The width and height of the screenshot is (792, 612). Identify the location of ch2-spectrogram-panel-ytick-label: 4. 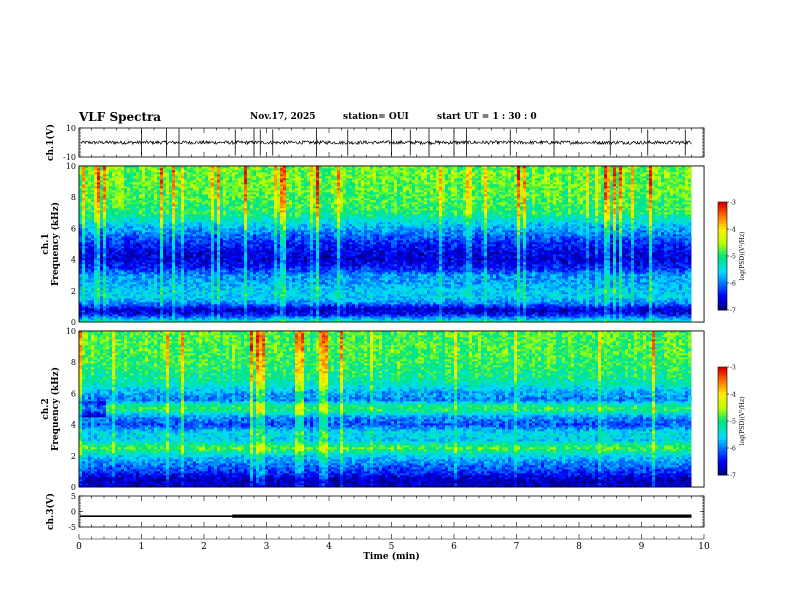
(73, 425).